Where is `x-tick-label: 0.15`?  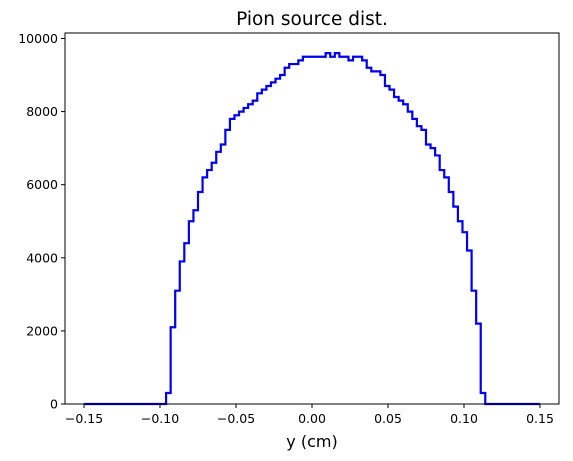
x-tick-label: 0.15 is located at coordinates (540, 418).